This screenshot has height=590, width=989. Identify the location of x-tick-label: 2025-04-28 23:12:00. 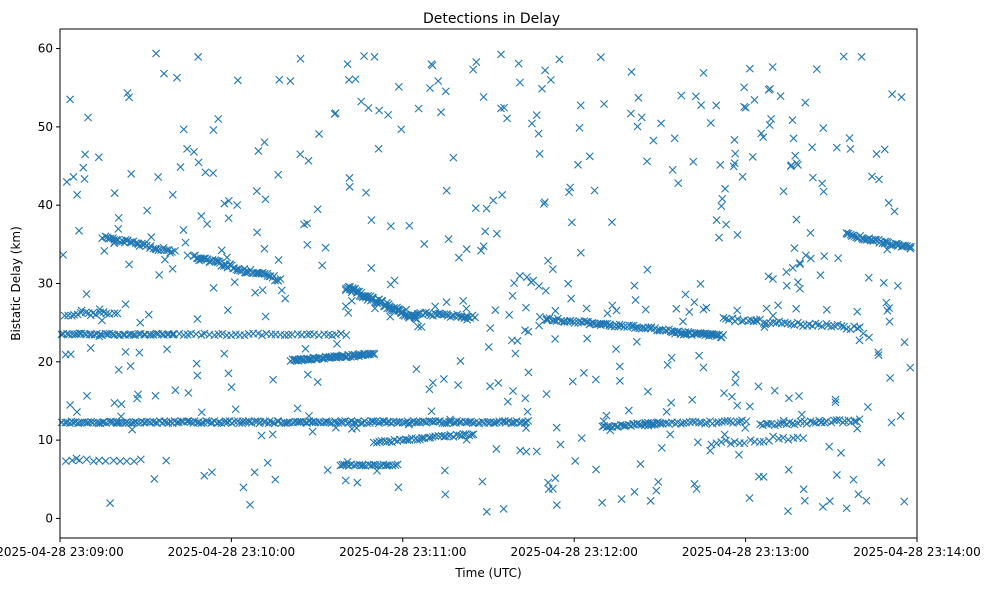
(573, 552).